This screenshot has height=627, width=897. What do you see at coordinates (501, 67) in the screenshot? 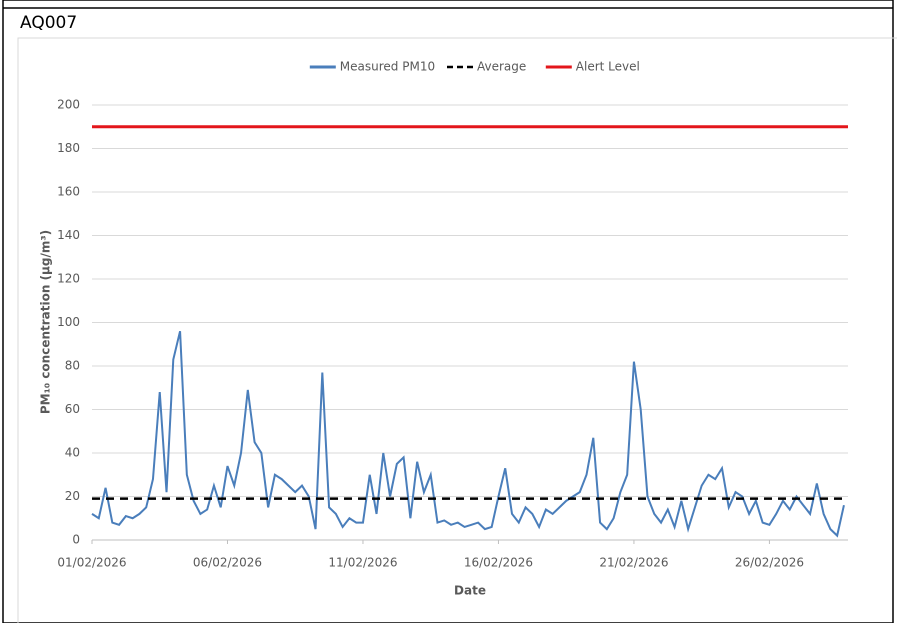
I see `legend-label: Average` at bounding box center [501, 67].